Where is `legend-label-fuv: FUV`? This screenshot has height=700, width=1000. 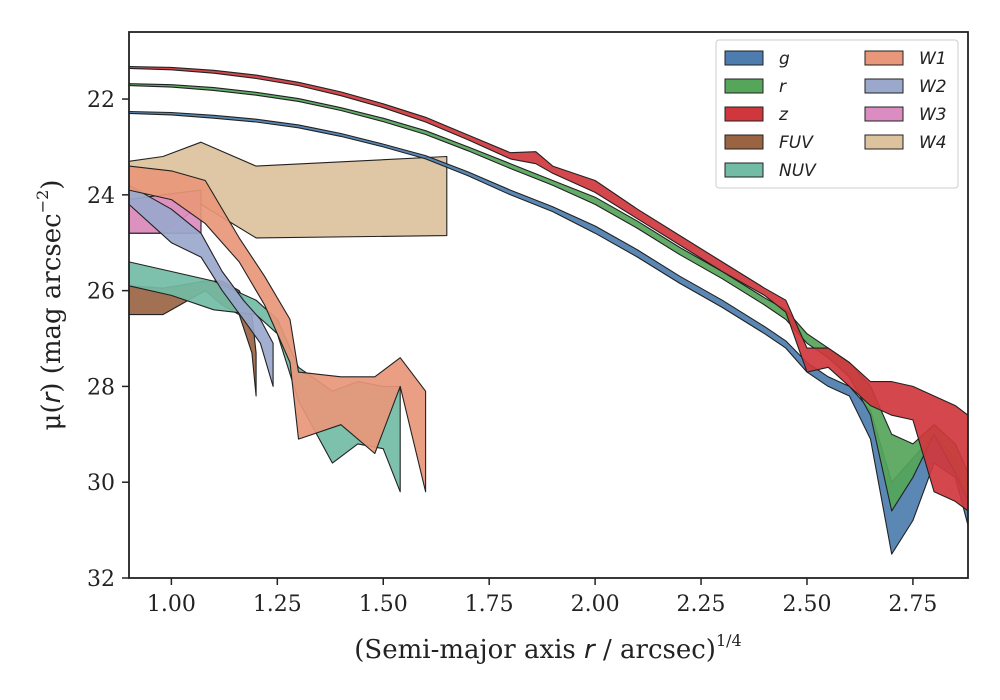
legend-label-fuv: FUV is located at coordinates (796, 143).